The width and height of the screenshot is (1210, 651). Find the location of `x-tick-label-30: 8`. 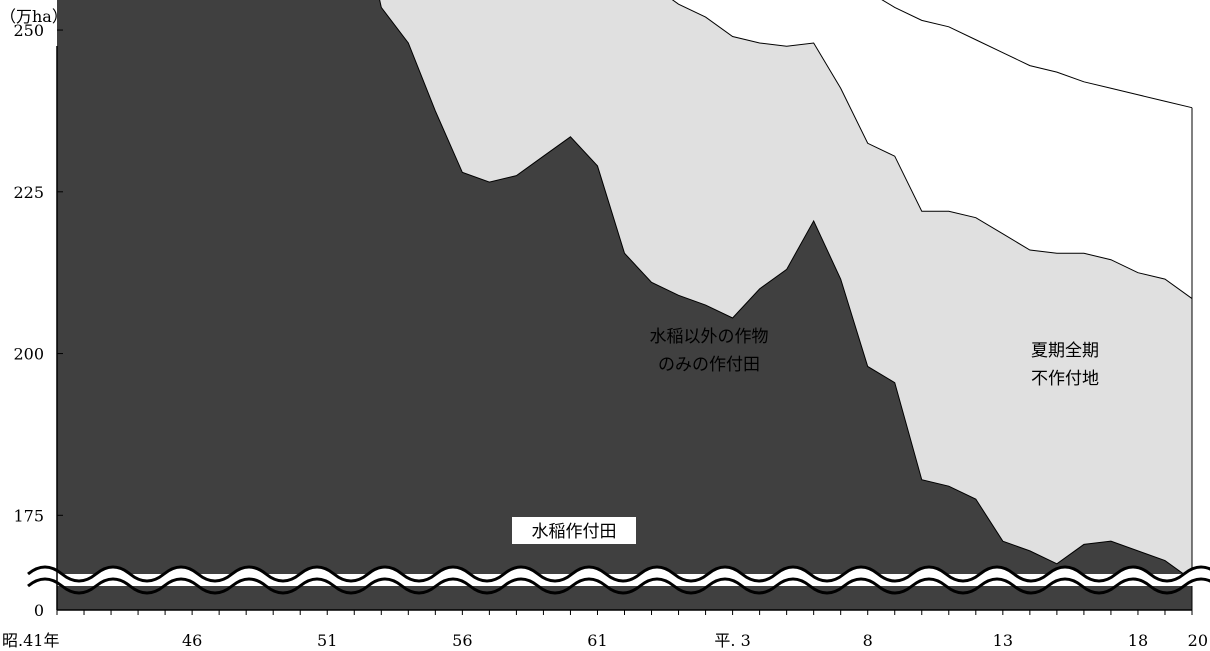

x-tick-label-30: 8 is located at coordinates (868, 640).